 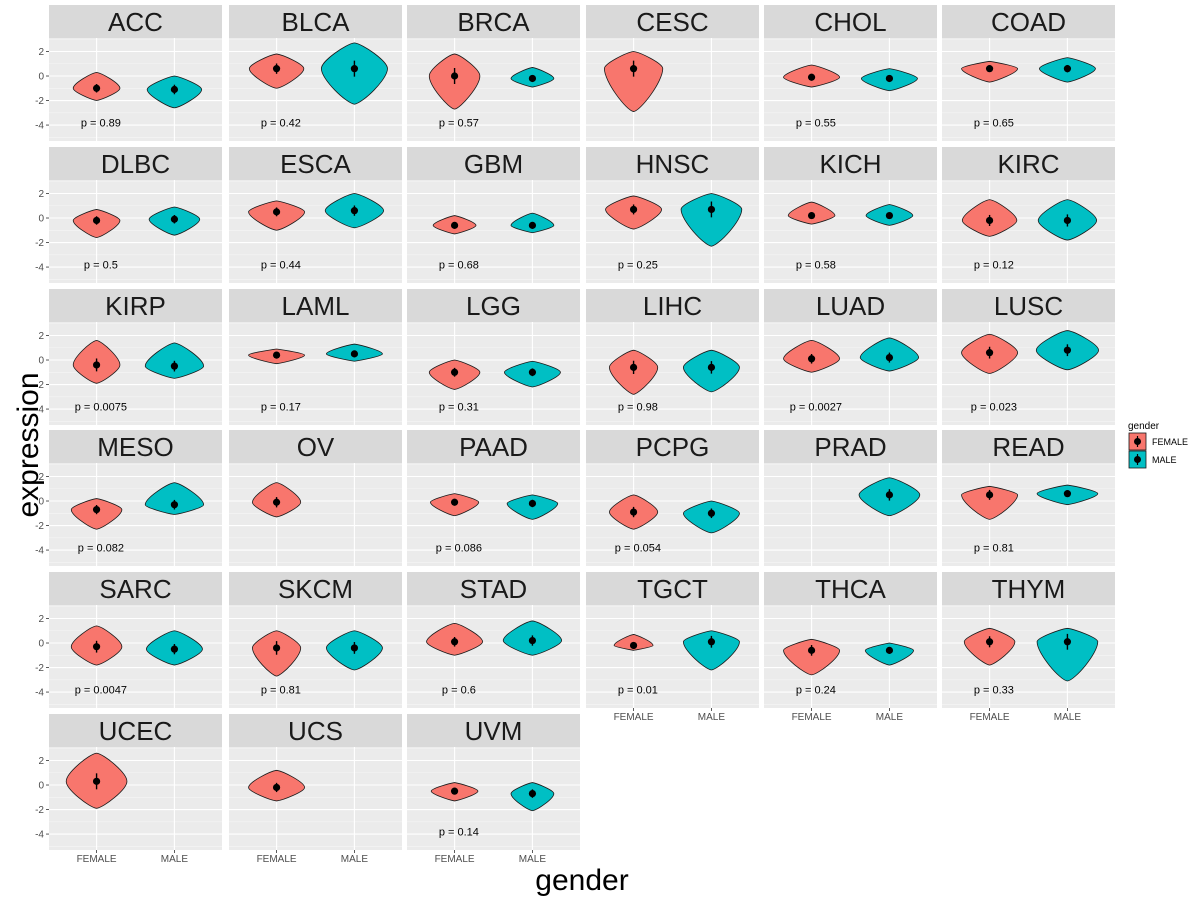 I want to click on facet-paad: PAAD p = 0.086, so click(x=493, y=498).